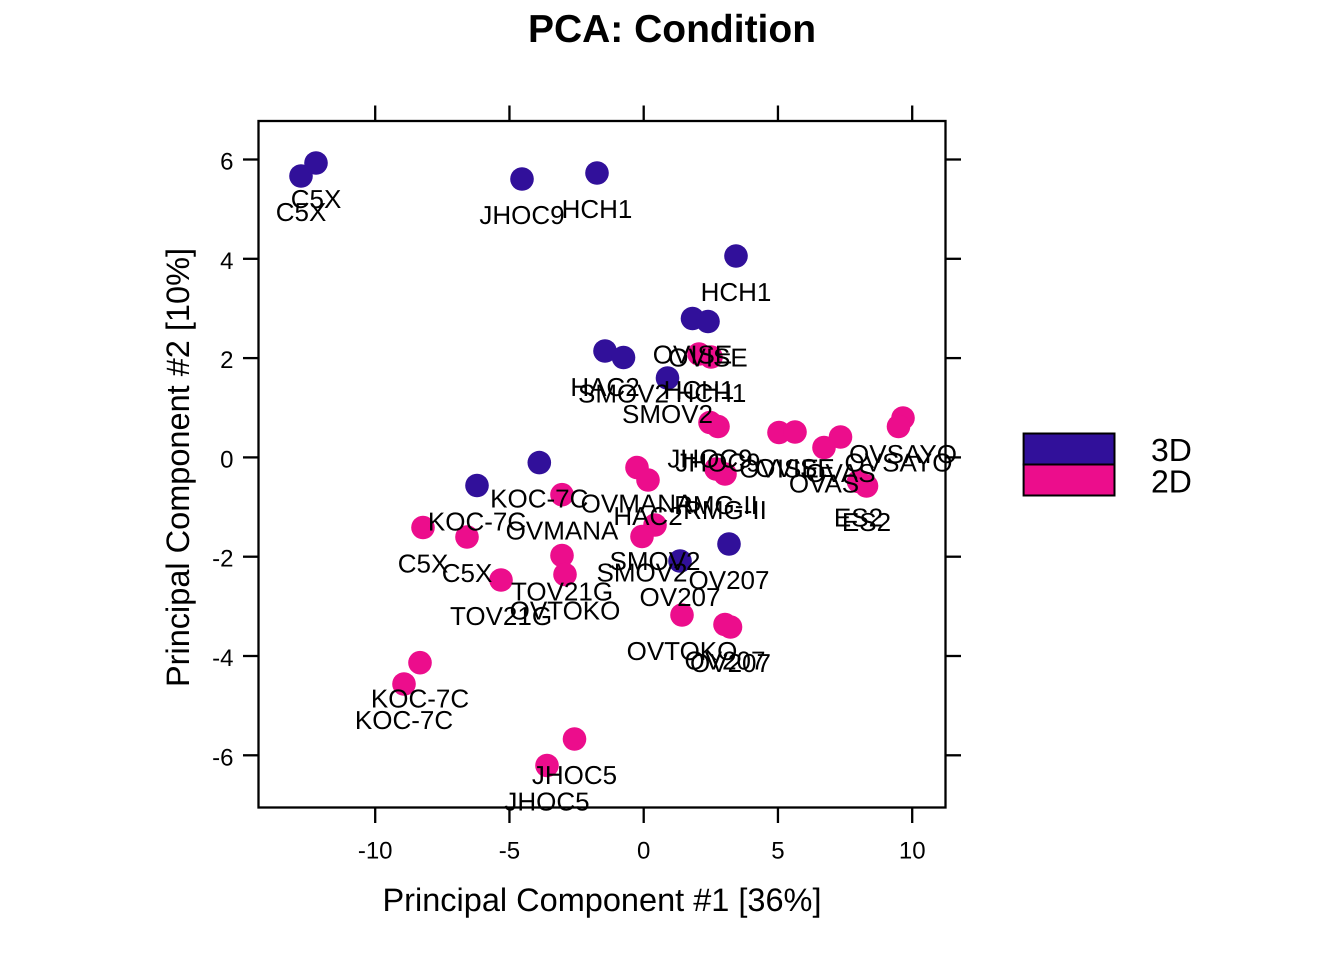  Describe the element at coordinates (222, 658) in the screenshot. I see `svg-text: -4` at that location.